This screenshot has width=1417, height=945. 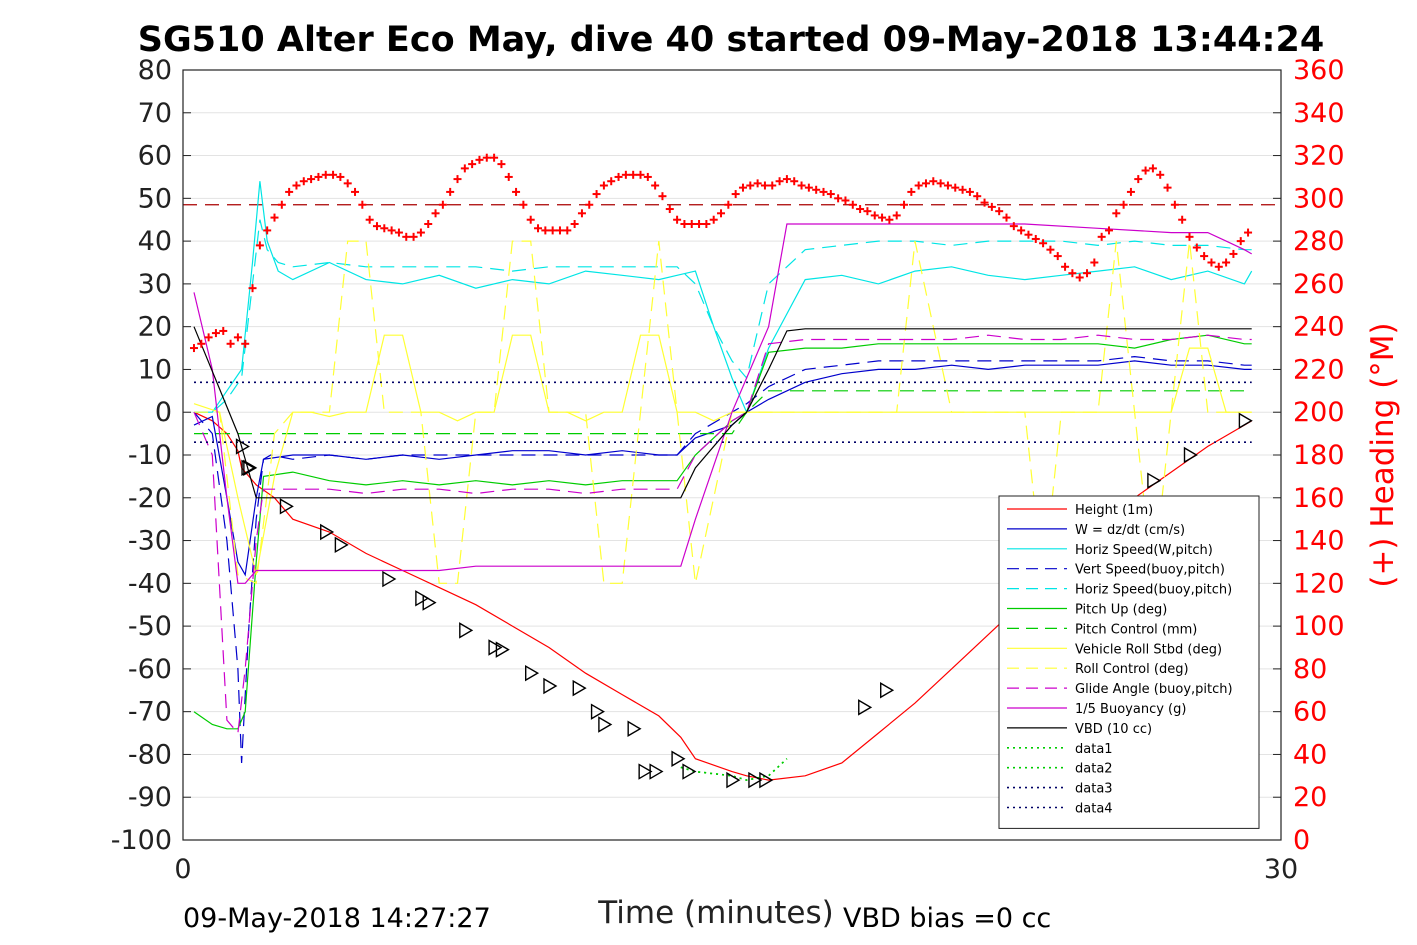 I want to click on legend-entry: data1, so click(x=1094, y=749).